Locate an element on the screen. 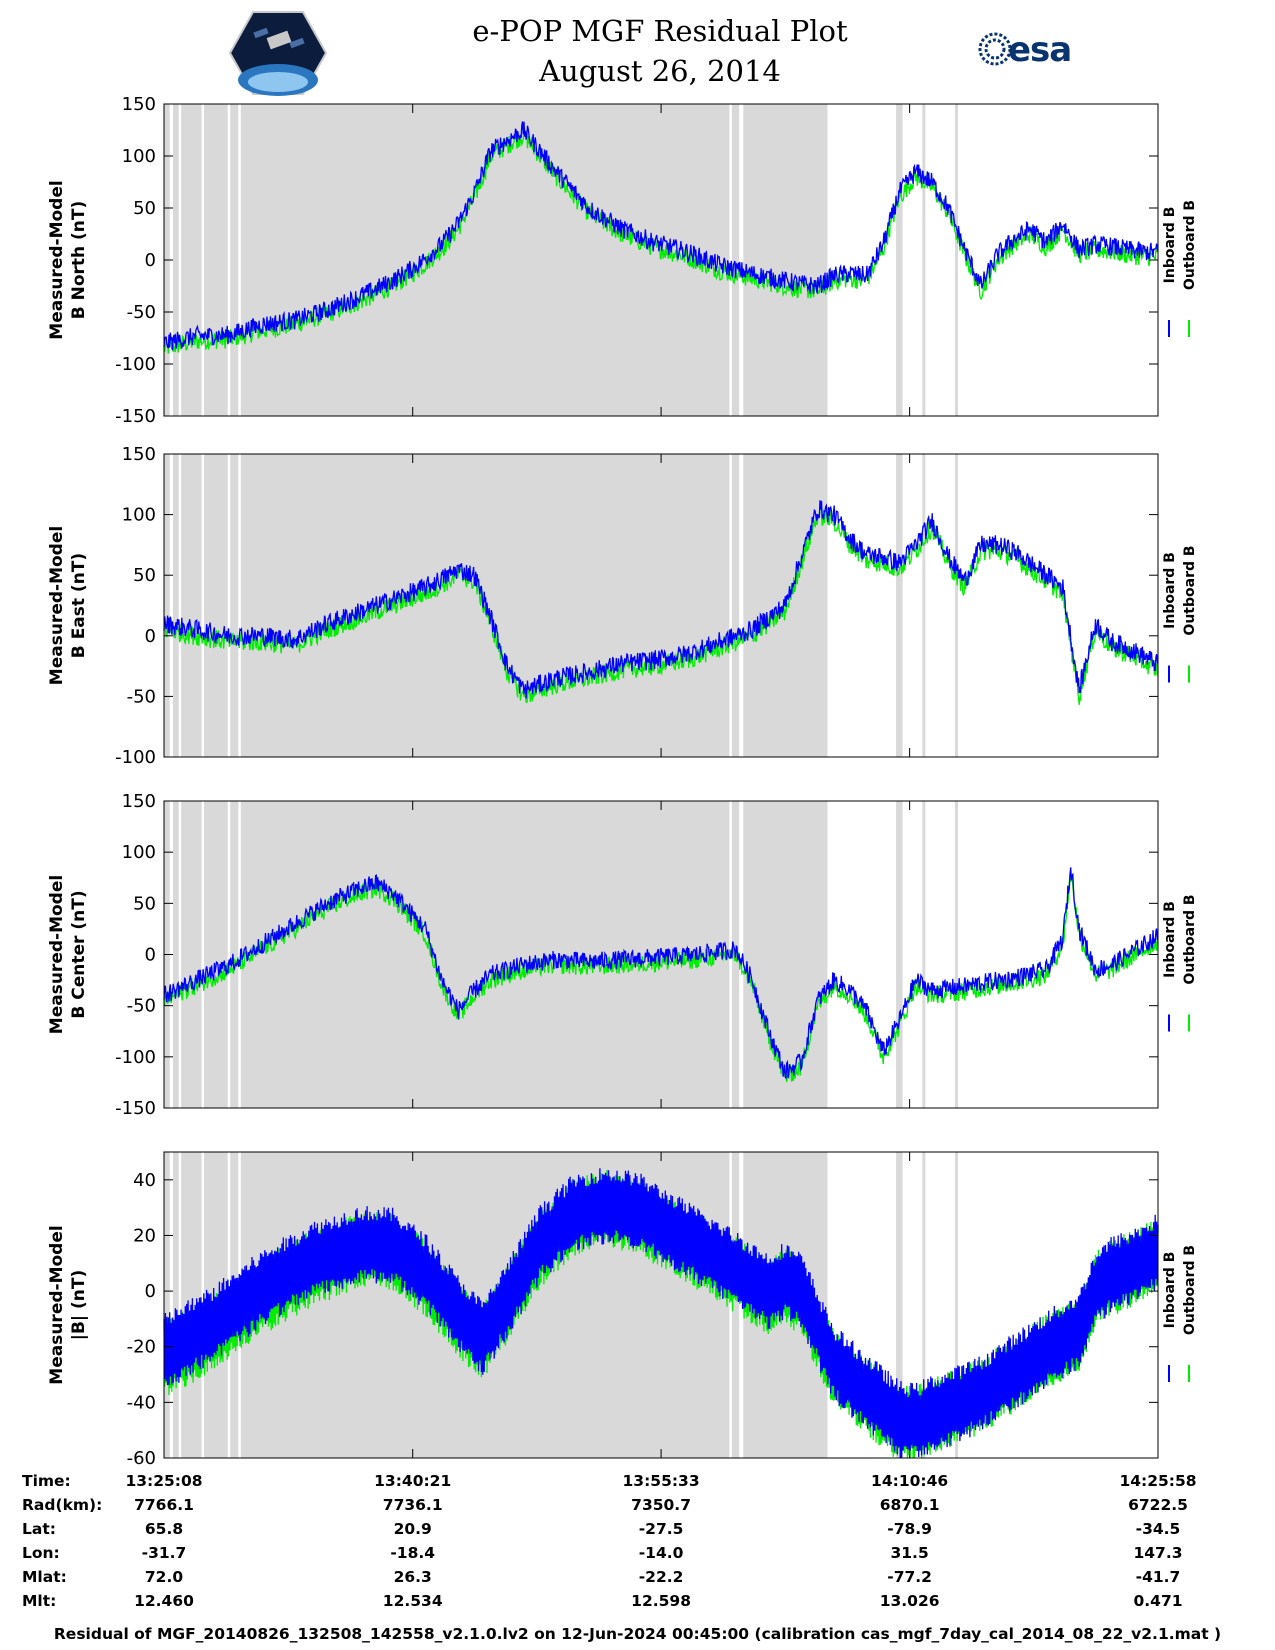 Image resolution: width=1275 pixels, height=1650 pixels. info-row-value: 31.5 is located at coordinates (909, 1553).